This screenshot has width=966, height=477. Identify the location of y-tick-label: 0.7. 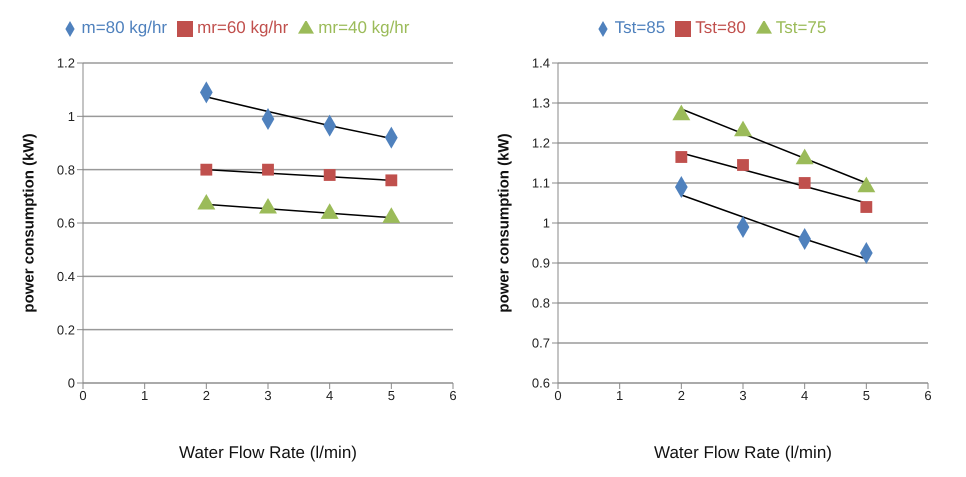
(541, 343).